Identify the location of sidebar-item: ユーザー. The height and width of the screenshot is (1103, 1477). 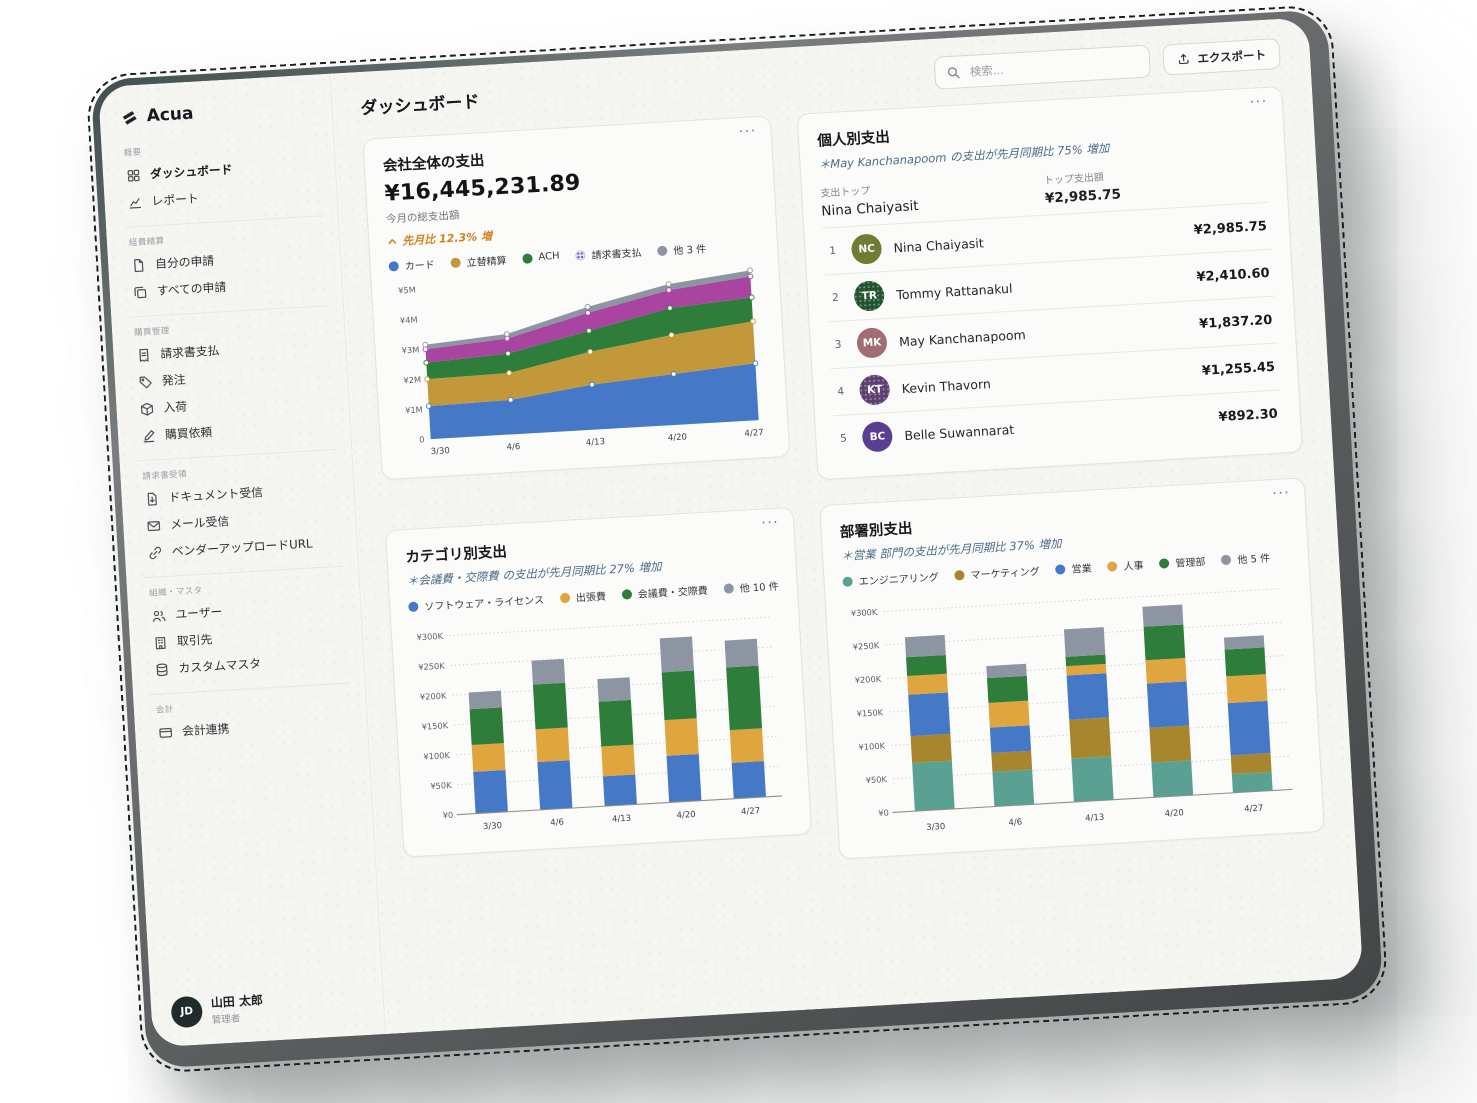
(246, 611).